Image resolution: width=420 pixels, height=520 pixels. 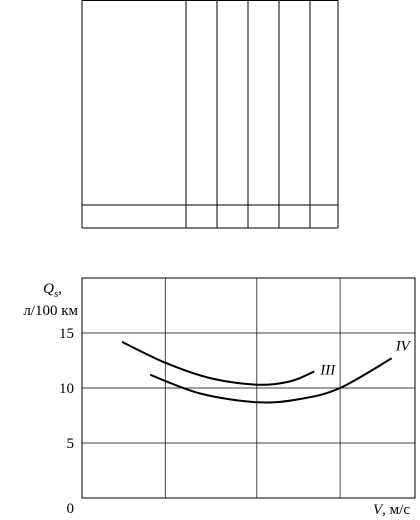 I want to click on y-tick-label: 10, so click(x=66, y=389).